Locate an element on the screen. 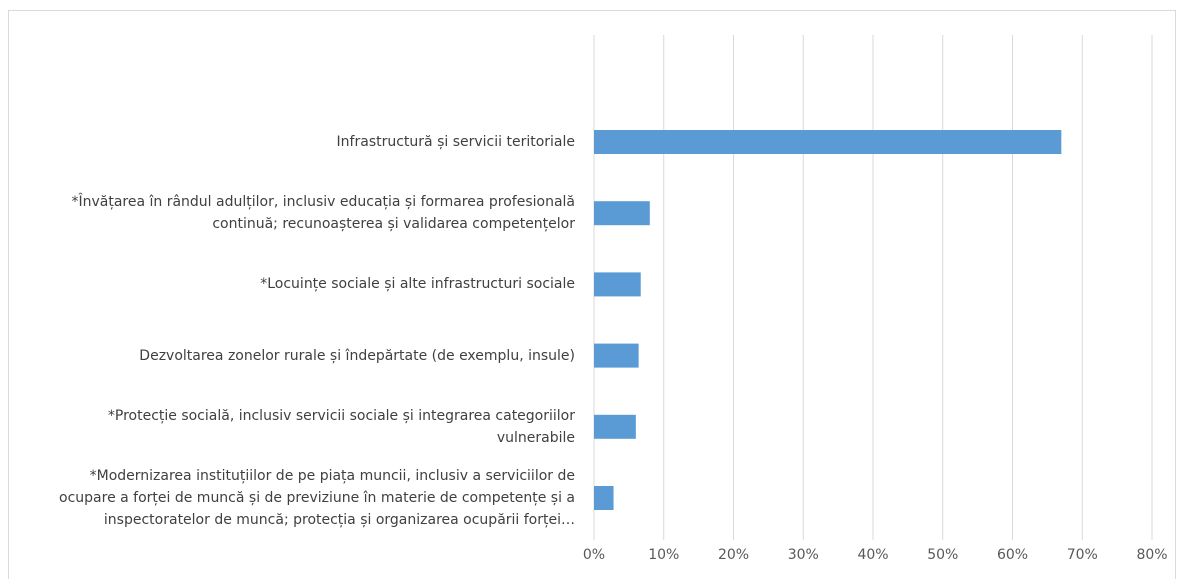 The image size is (1179, 579). x-tick-label: 0% is located at coordinates (594, 555).